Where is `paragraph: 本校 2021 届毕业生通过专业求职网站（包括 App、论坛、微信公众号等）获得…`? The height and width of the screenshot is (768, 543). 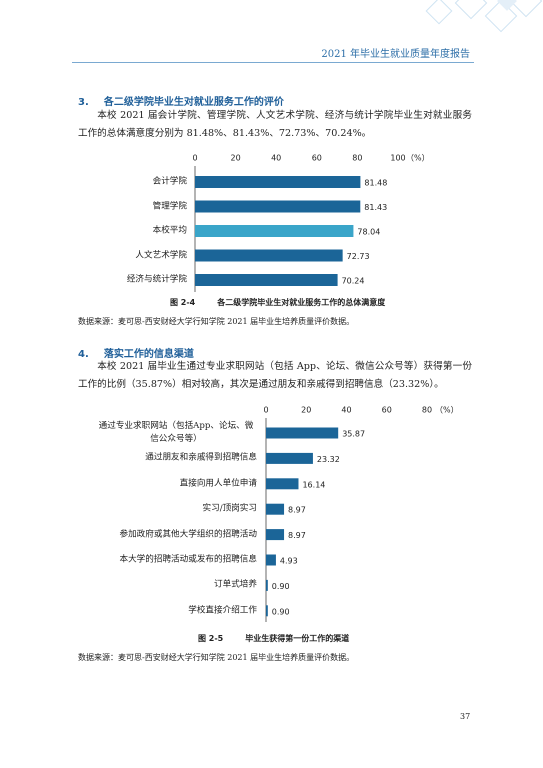 paragraph: 本校 2021 届毕业生通过专业求职网站（包括 App、论坛、微信公众号等）获得… is located at coordinates (275, 375).